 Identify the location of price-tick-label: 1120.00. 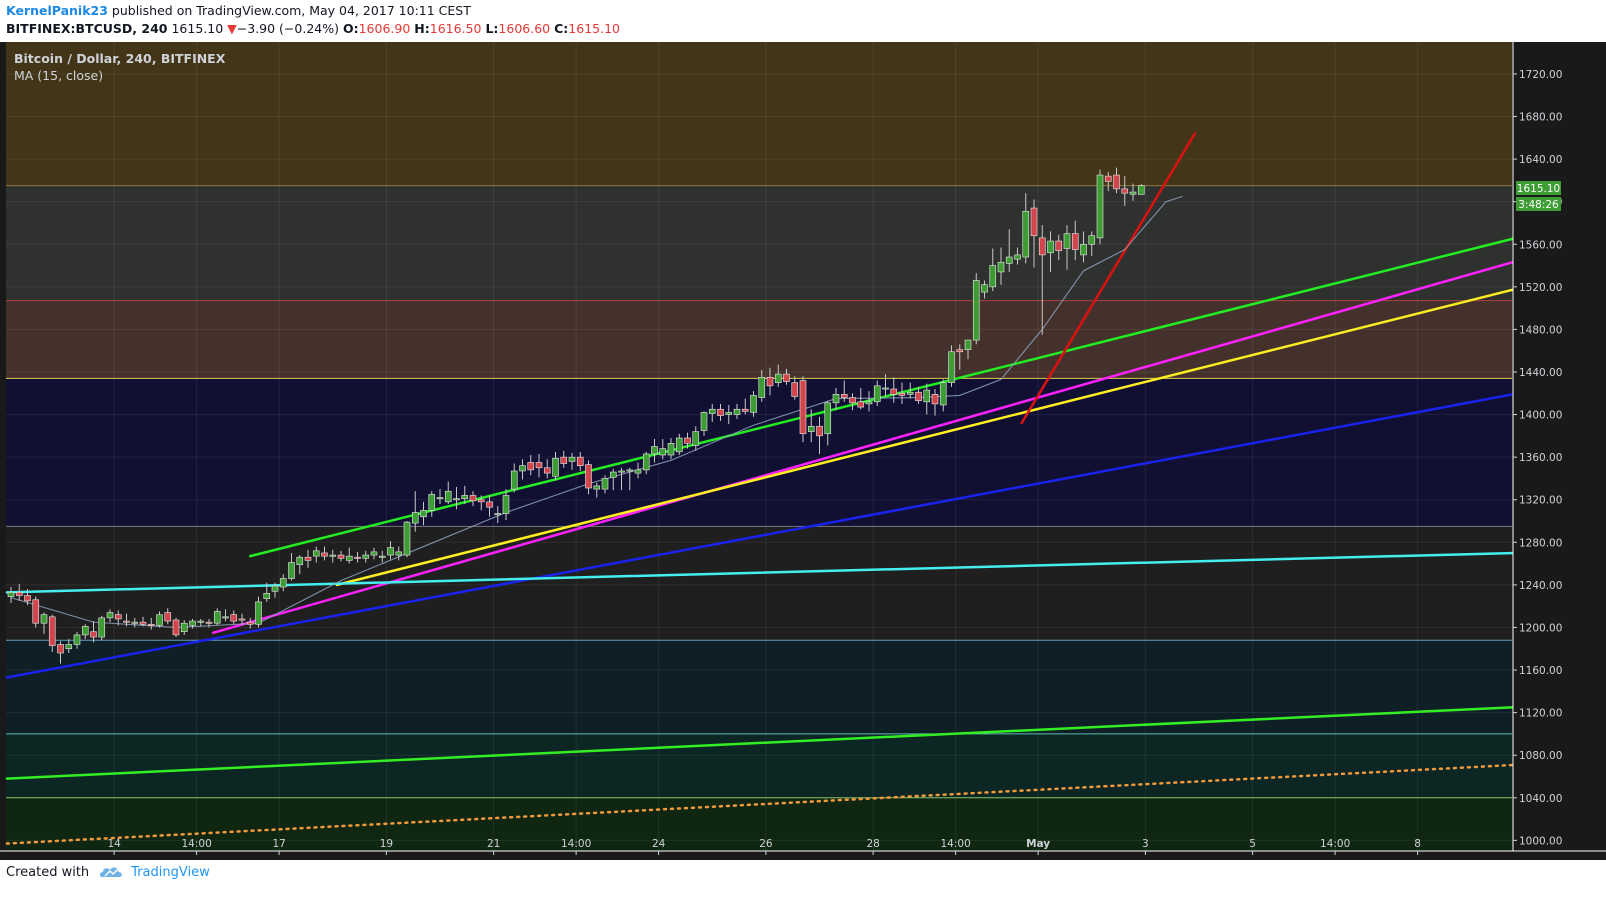
(1540, 714).